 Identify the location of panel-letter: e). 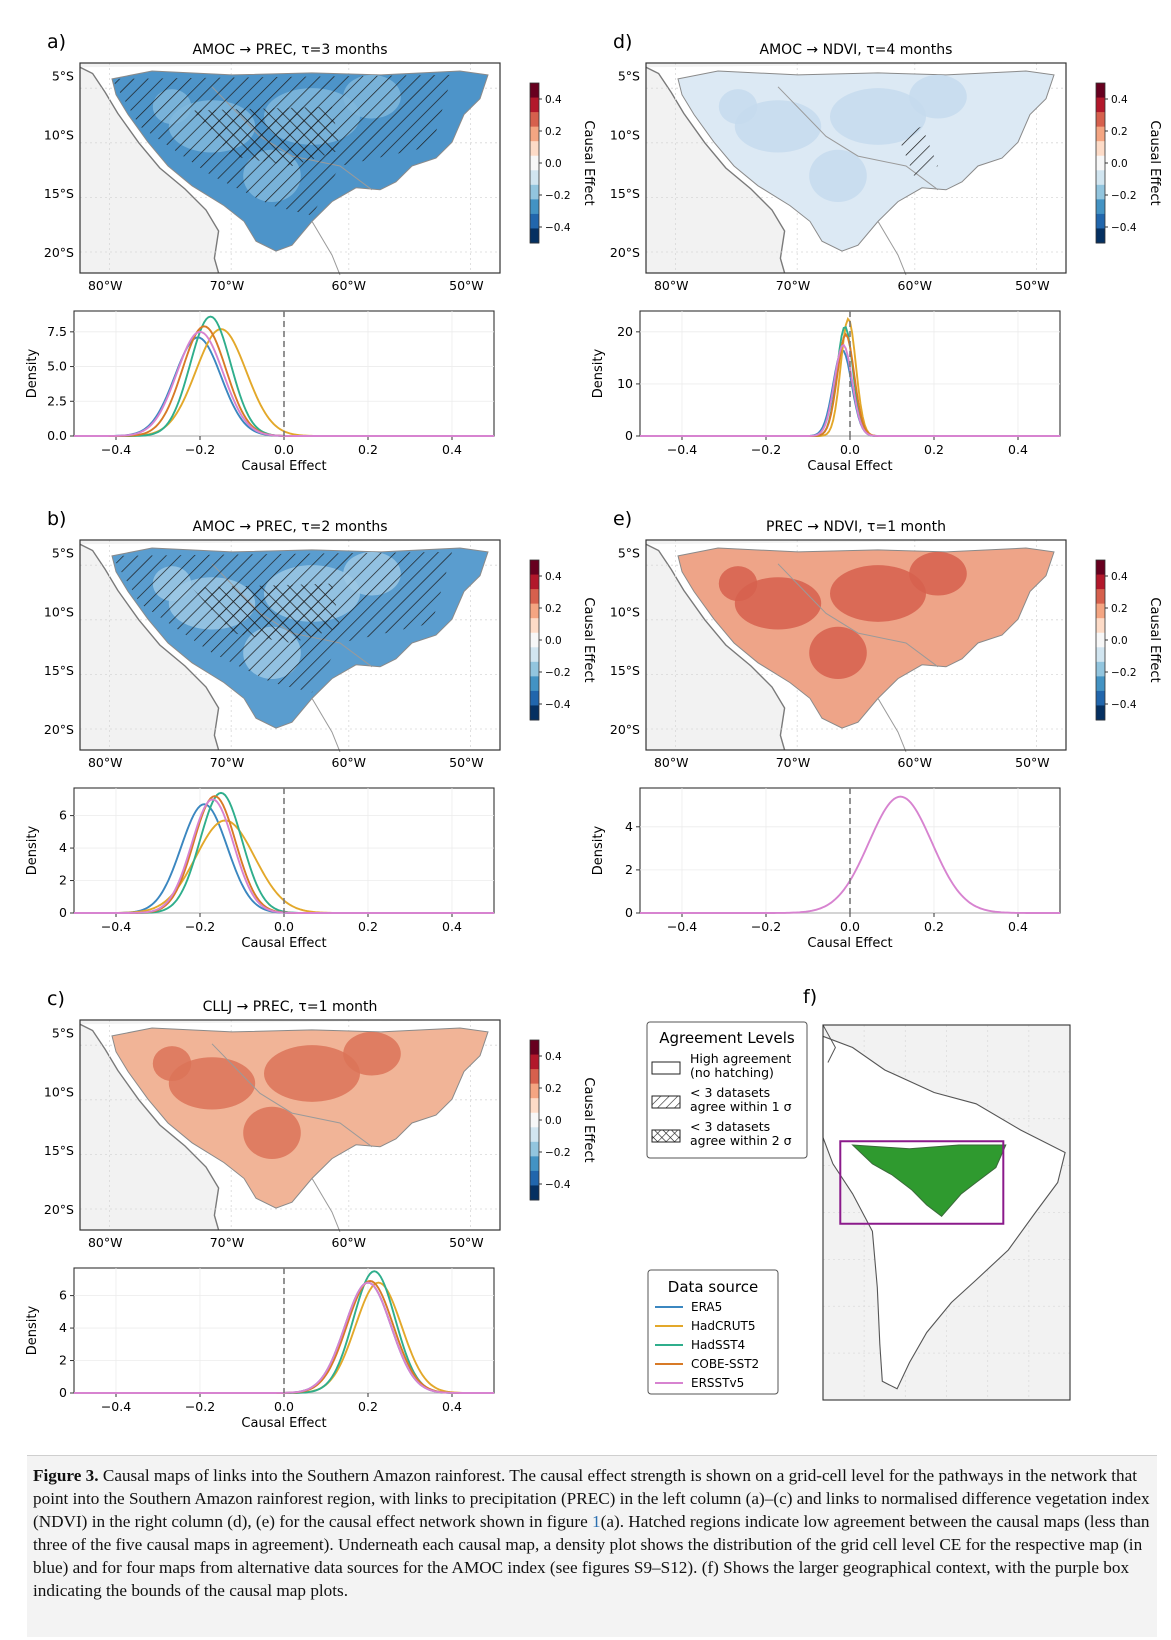
(622, 519).